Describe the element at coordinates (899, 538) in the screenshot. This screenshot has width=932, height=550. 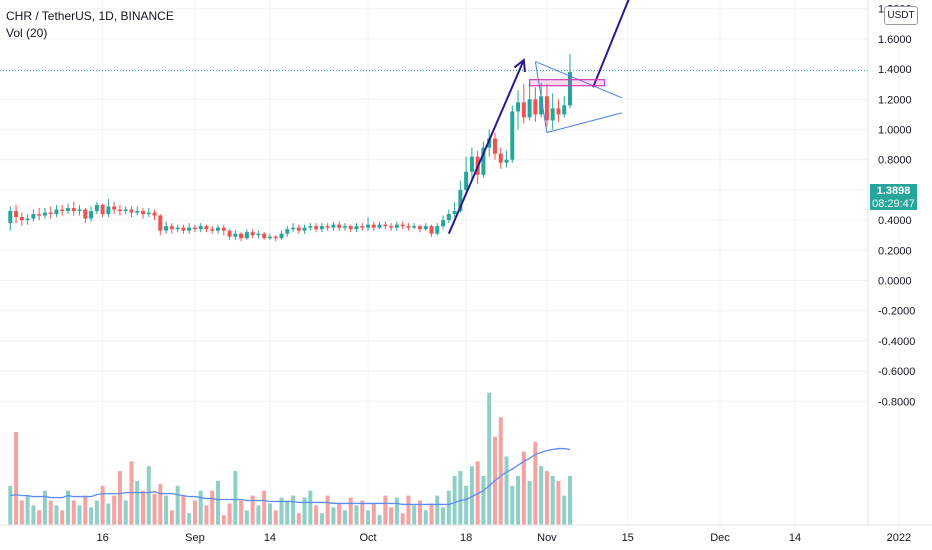
I see `x-tick-label: 2022` at that location.